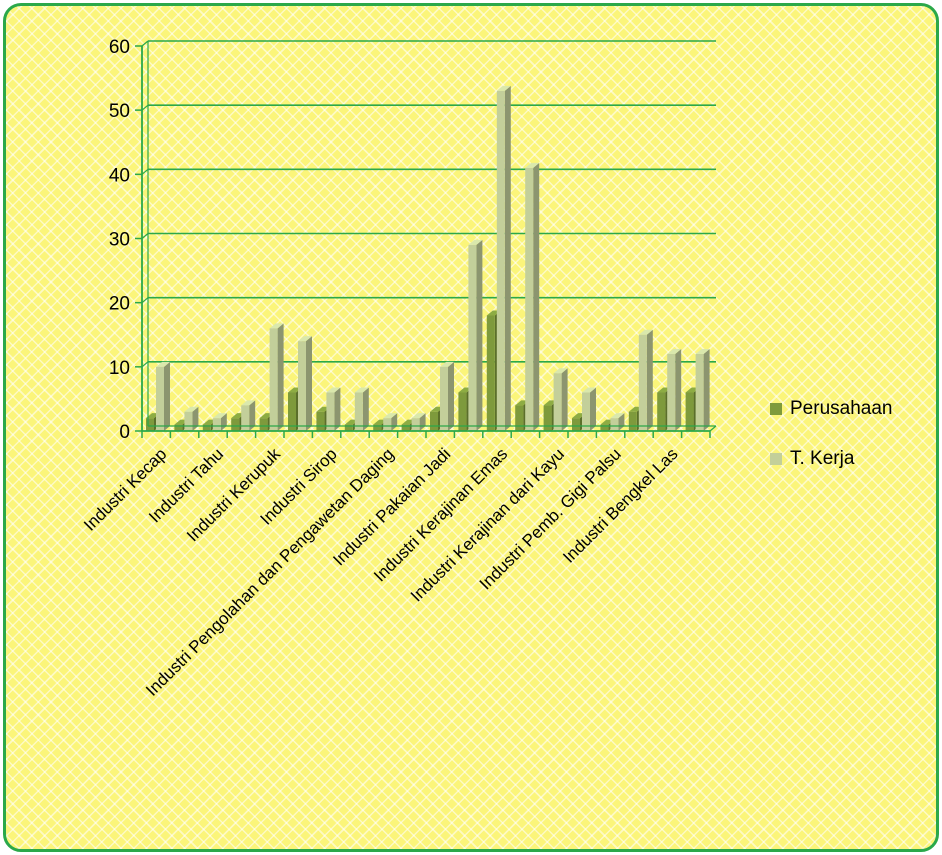  Describe the element at coordinates (620, 505) in the screenshot. I see `x-tick-label-18: Industri Bengkel Las` at that location.